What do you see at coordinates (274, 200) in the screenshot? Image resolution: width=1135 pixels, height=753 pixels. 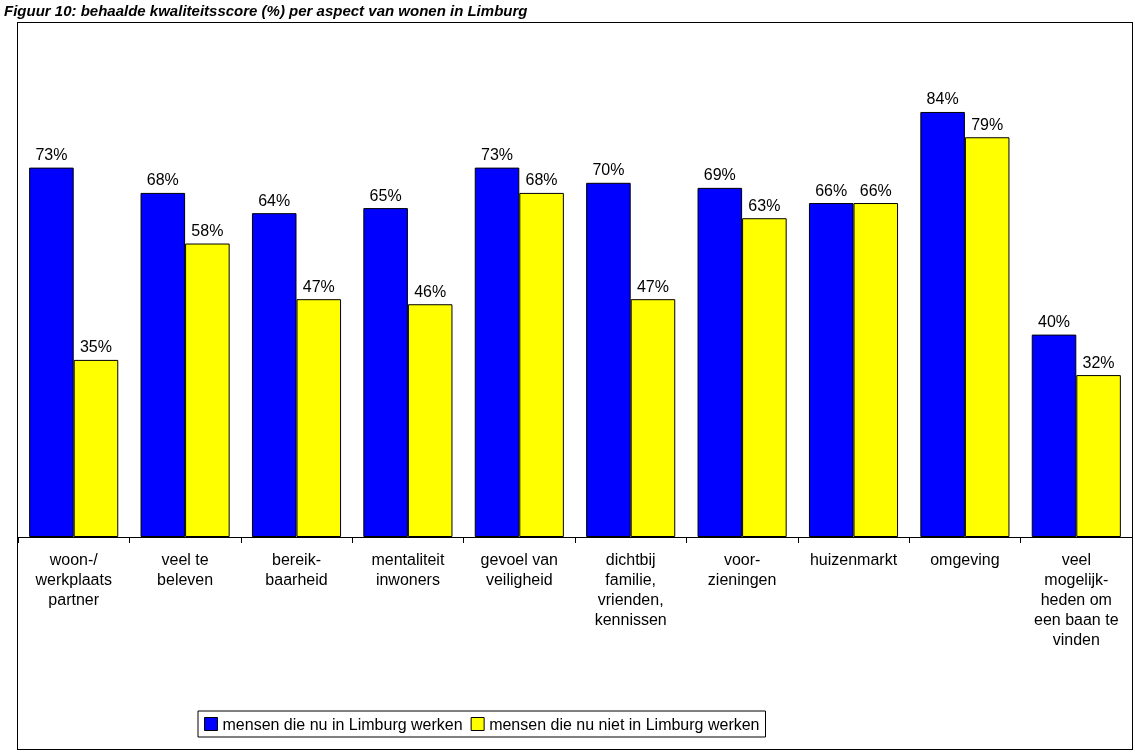 I see `data-label: 64%` at bounding box center [274, 200].